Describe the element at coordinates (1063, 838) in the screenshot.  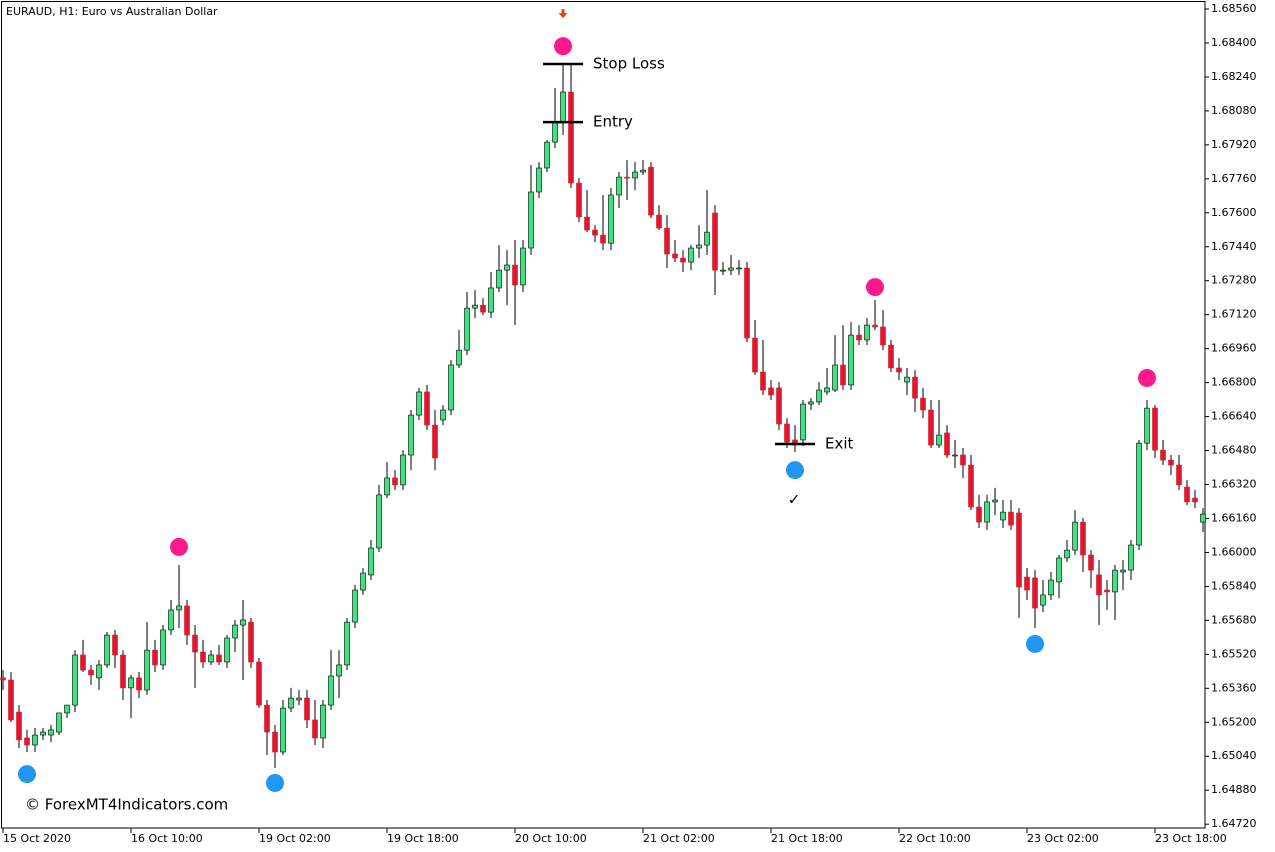
I see `x-tick-label: 23 Oct 02:00` at that location.